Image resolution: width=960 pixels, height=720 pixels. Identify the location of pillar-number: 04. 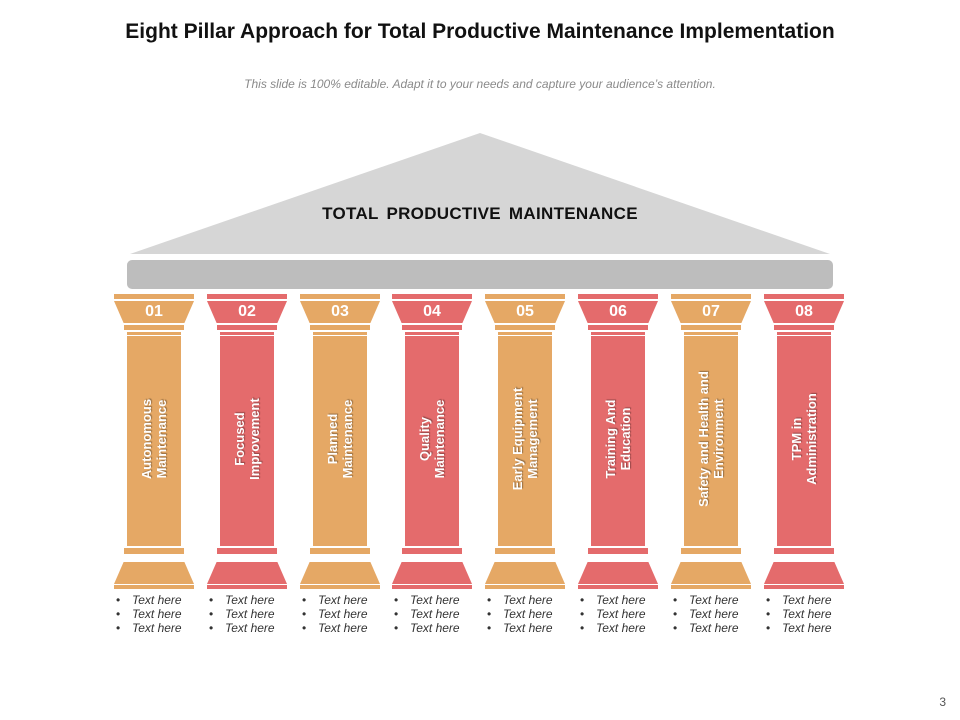
(432, 311).